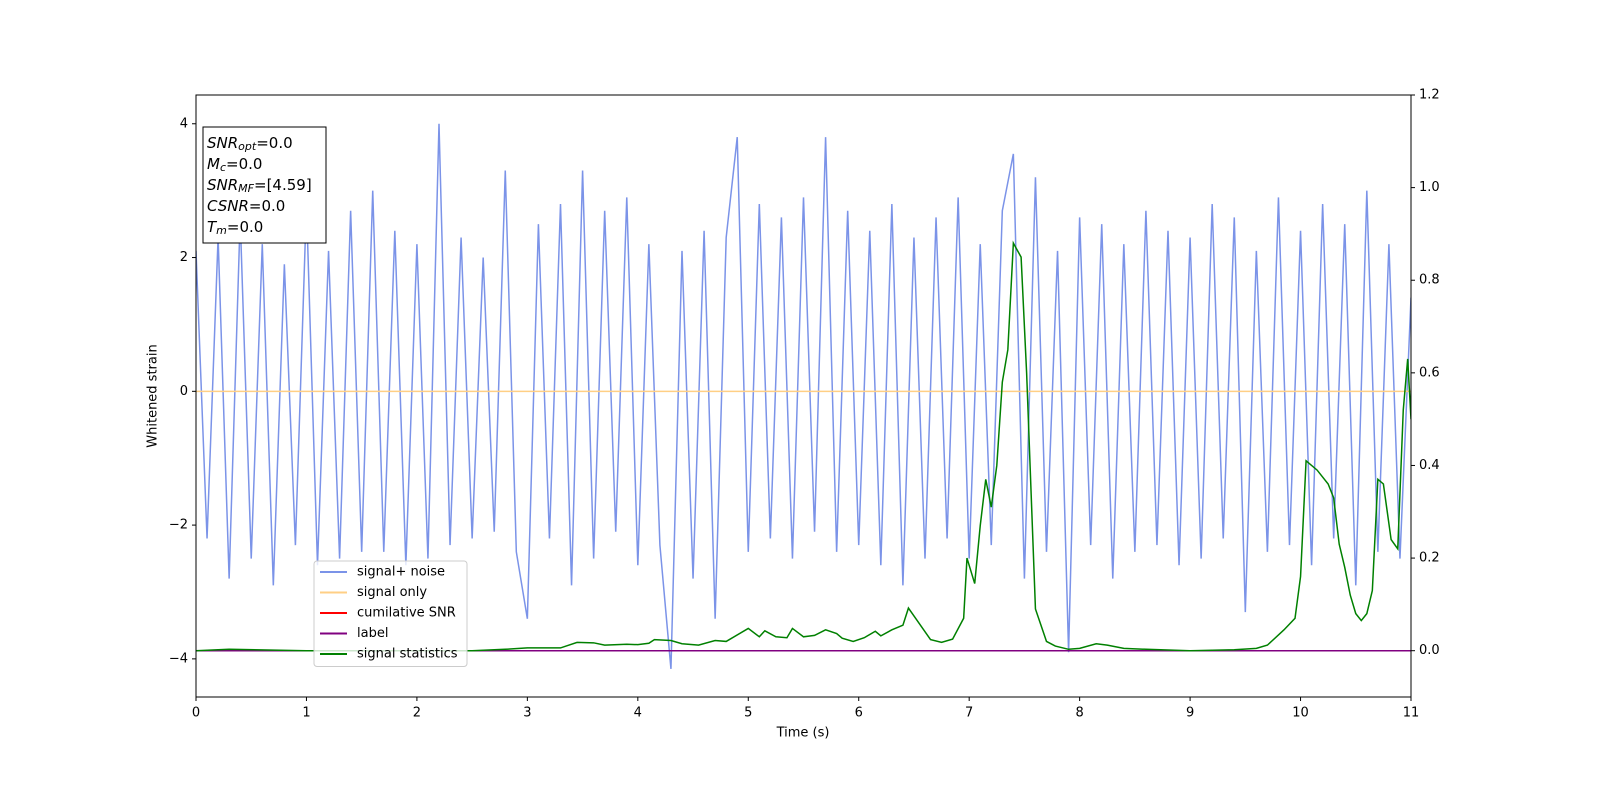 This screenshot has width=1600, height=800. I want to click on legend-label: signal statistics, so click(407, 654).